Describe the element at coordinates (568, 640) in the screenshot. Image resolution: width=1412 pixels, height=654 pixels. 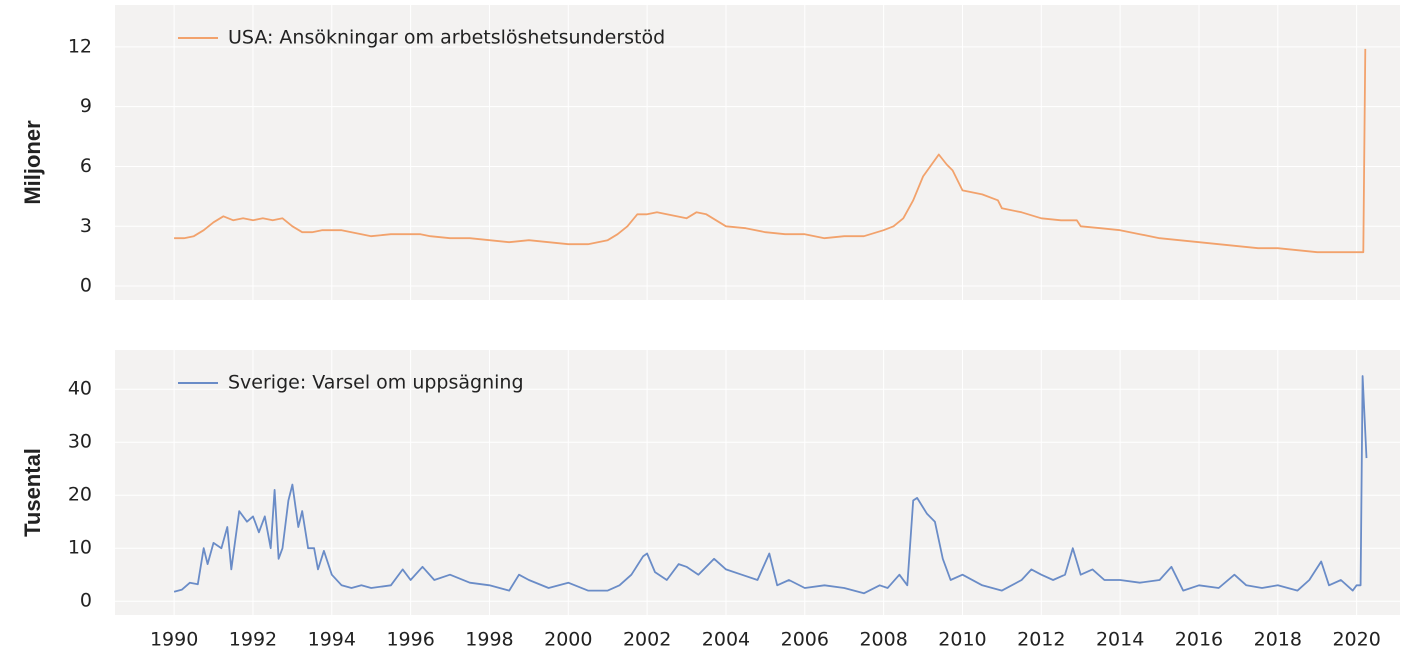
I see `x-tick-label: 2000` at that location.